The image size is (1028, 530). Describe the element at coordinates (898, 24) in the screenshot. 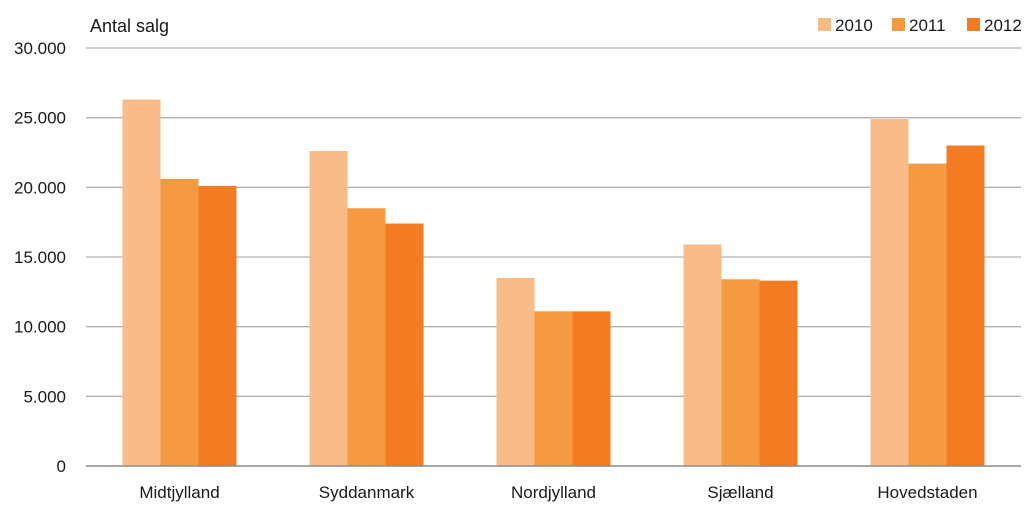

I see `legend-swatch-2011` at that location.